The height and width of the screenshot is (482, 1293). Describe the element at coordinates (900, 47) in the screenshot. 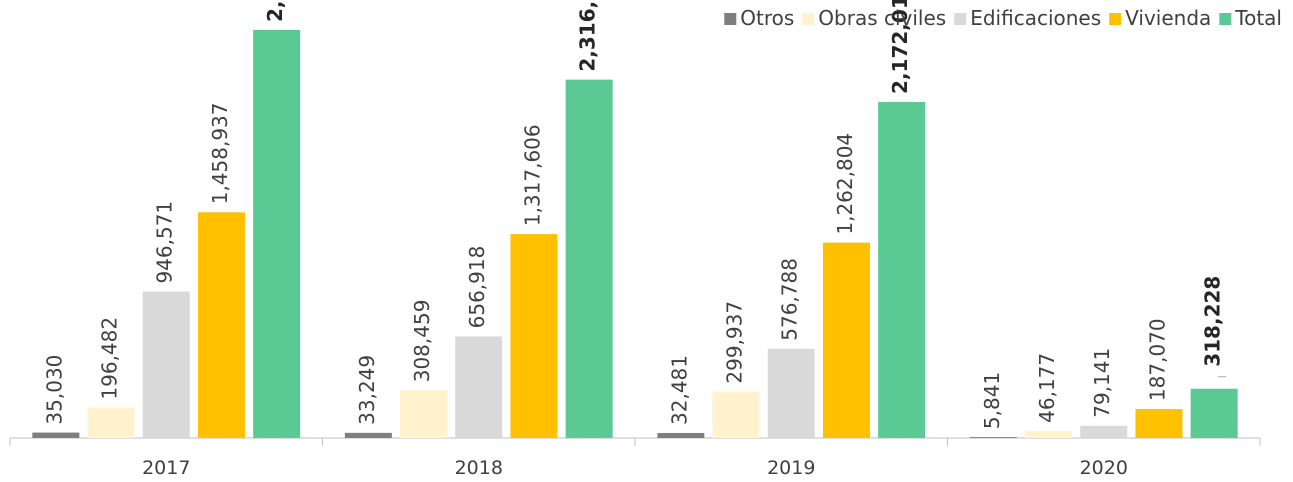

I see `value-label: 2,172,010` at that location.